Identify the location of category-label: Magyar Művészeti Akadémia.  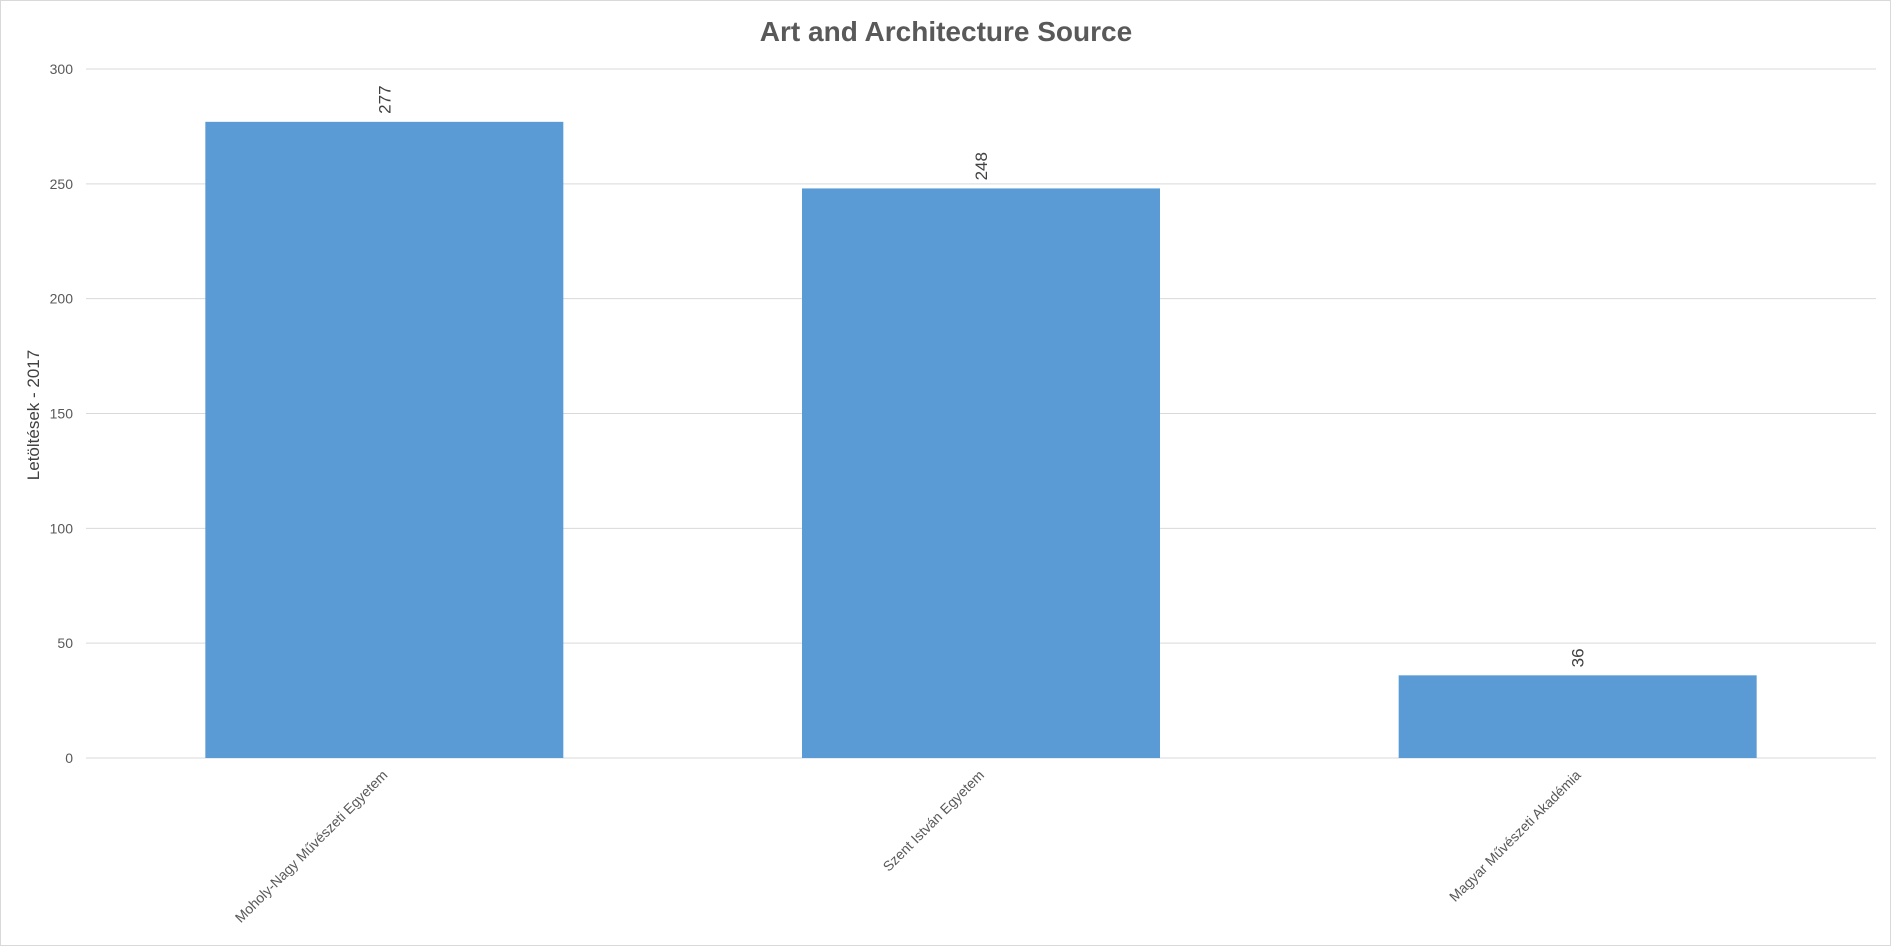
(1515, 836).